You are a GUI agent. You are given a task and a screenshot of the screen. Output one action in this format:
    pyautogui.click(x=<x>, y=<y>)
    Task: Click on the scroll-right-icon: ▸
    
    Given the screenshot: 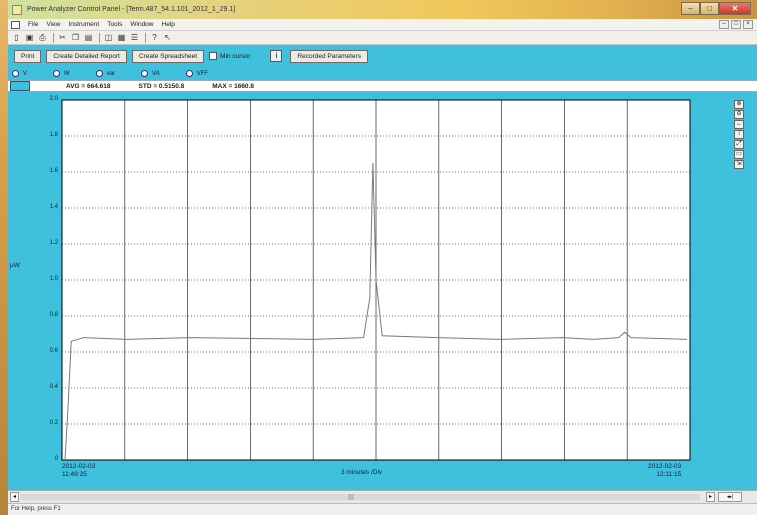 What is the action you would take?
    pyautogui.click(x=710, y=497)
    